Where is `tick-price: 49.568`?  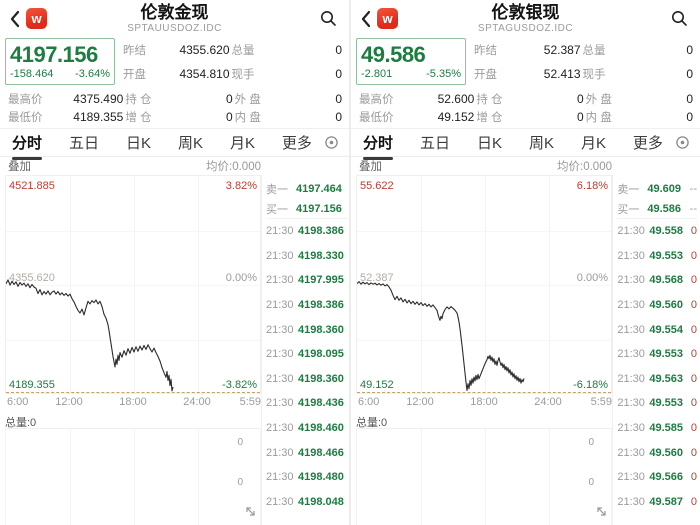
tick-price: 49.568 is located at coordinates (666, 280).